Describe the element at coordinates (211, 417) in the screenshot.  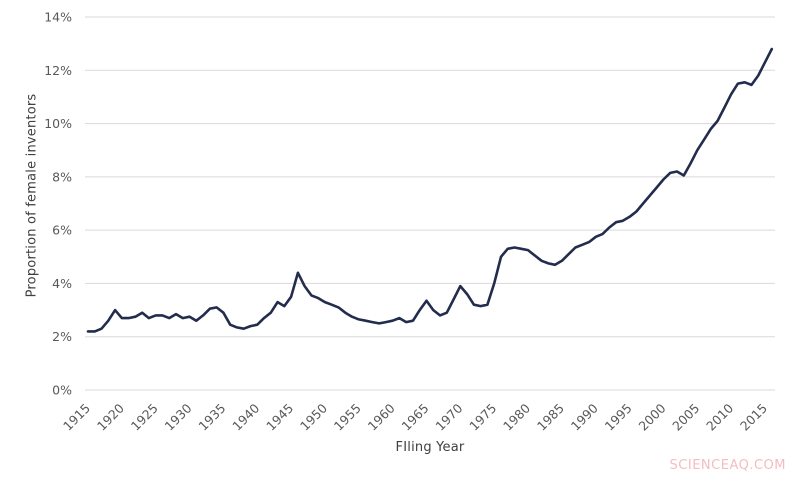
I see `x-tick-label: 1935` at that location.